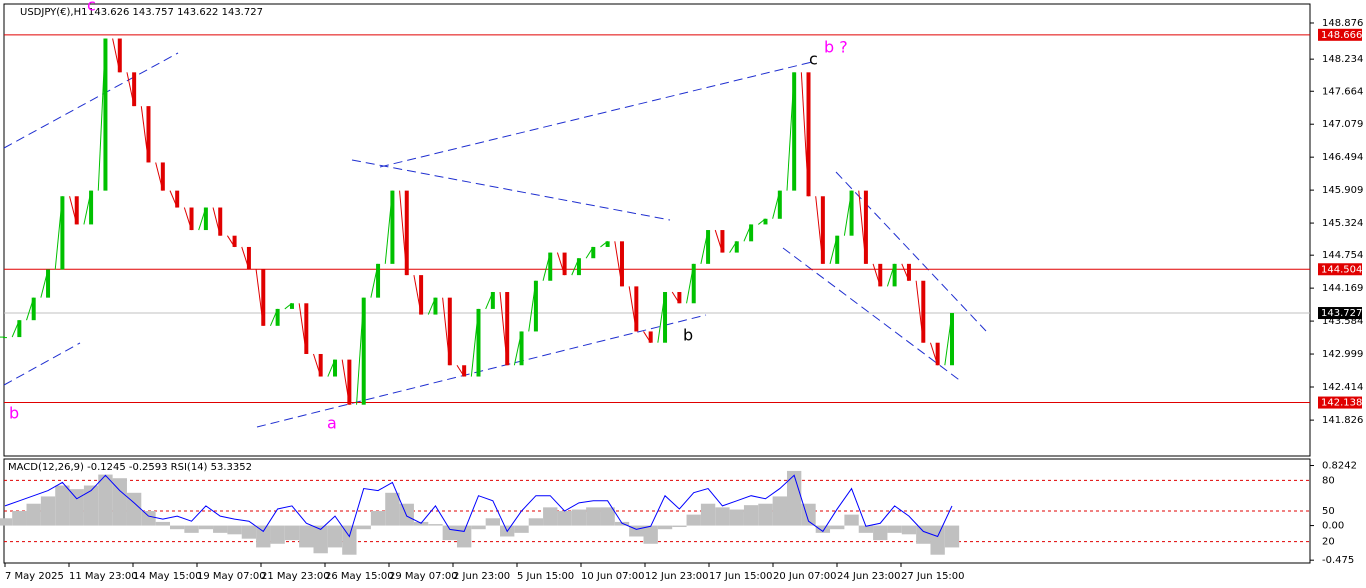  Describe the element at coordinates (53, 12) in the screenshot. I see `symbol-title: USDJPY(€),H1` at that location.